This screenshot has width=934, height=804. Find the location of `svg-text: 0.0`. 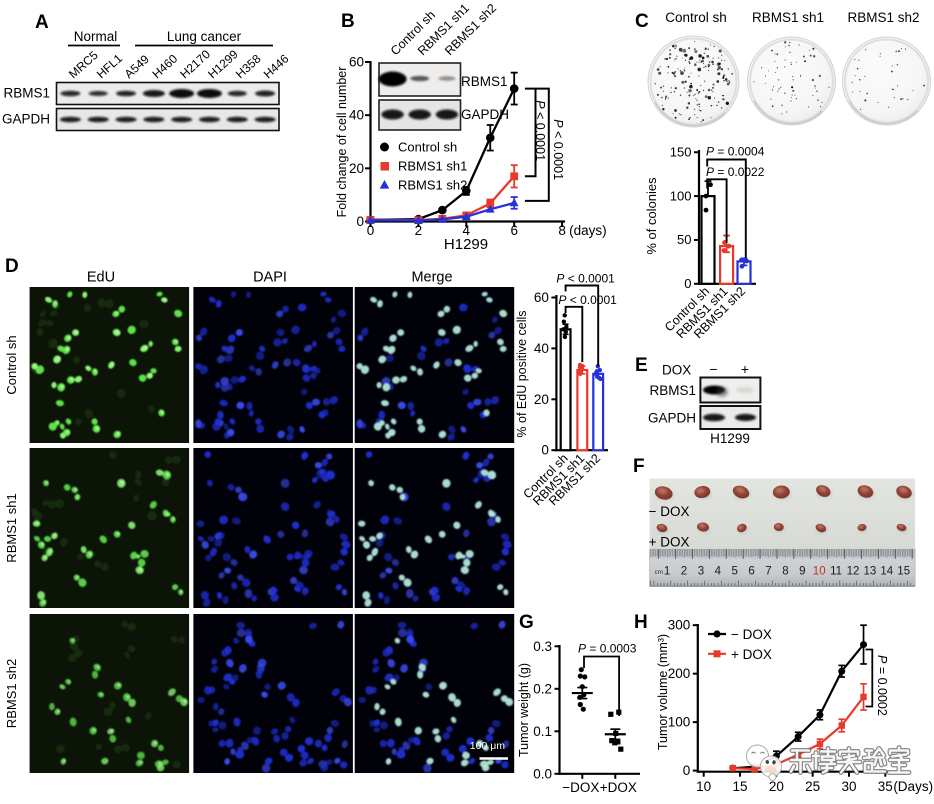

svg-text: 0.0 is located at coordinates (542, 773).